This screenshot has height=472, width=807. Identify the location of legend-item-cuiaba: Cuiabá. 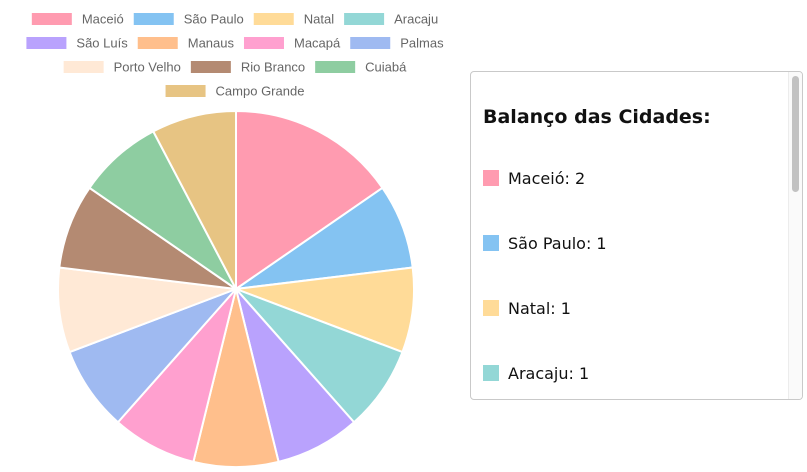
(361, 67).